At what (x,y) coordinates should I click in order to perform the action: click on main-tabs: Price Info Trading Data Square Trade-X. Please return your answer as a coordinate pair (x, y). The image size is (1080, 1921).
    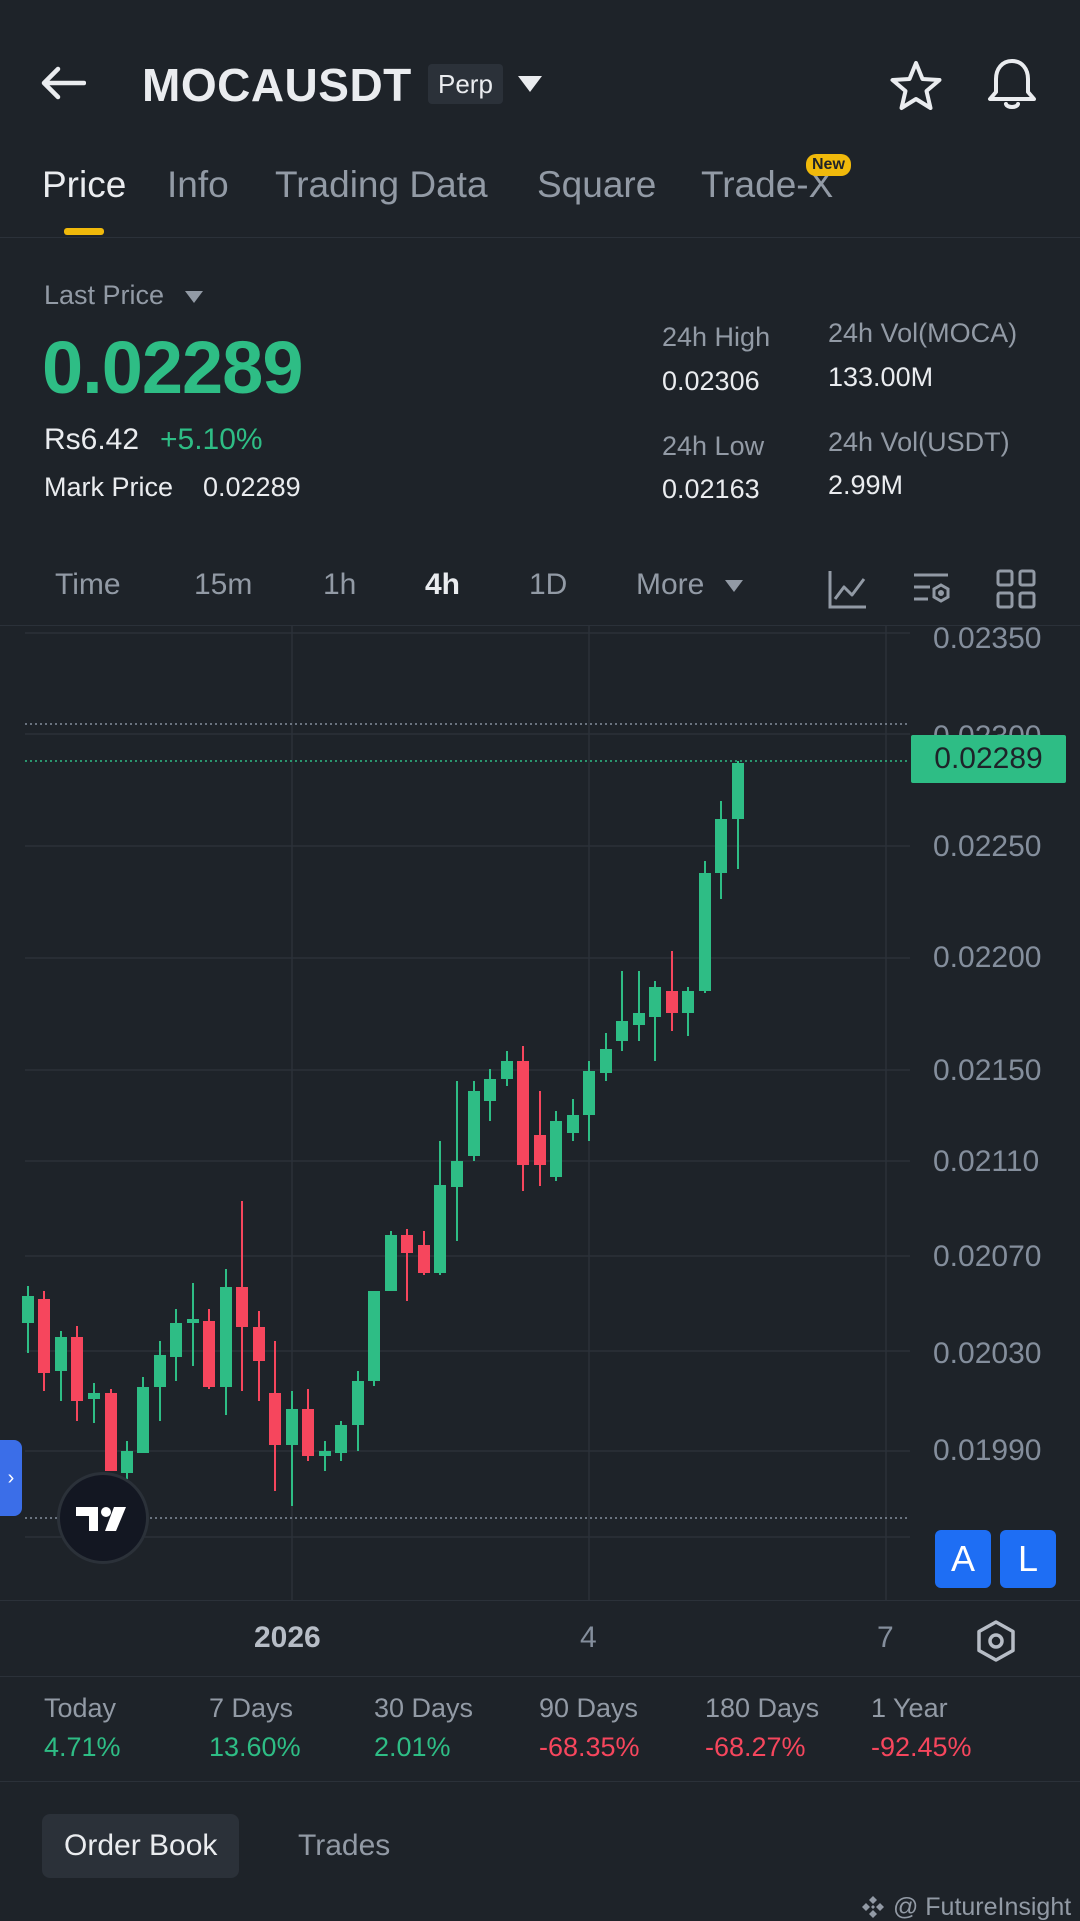
    Looking at the image, I should click on (540, 199).